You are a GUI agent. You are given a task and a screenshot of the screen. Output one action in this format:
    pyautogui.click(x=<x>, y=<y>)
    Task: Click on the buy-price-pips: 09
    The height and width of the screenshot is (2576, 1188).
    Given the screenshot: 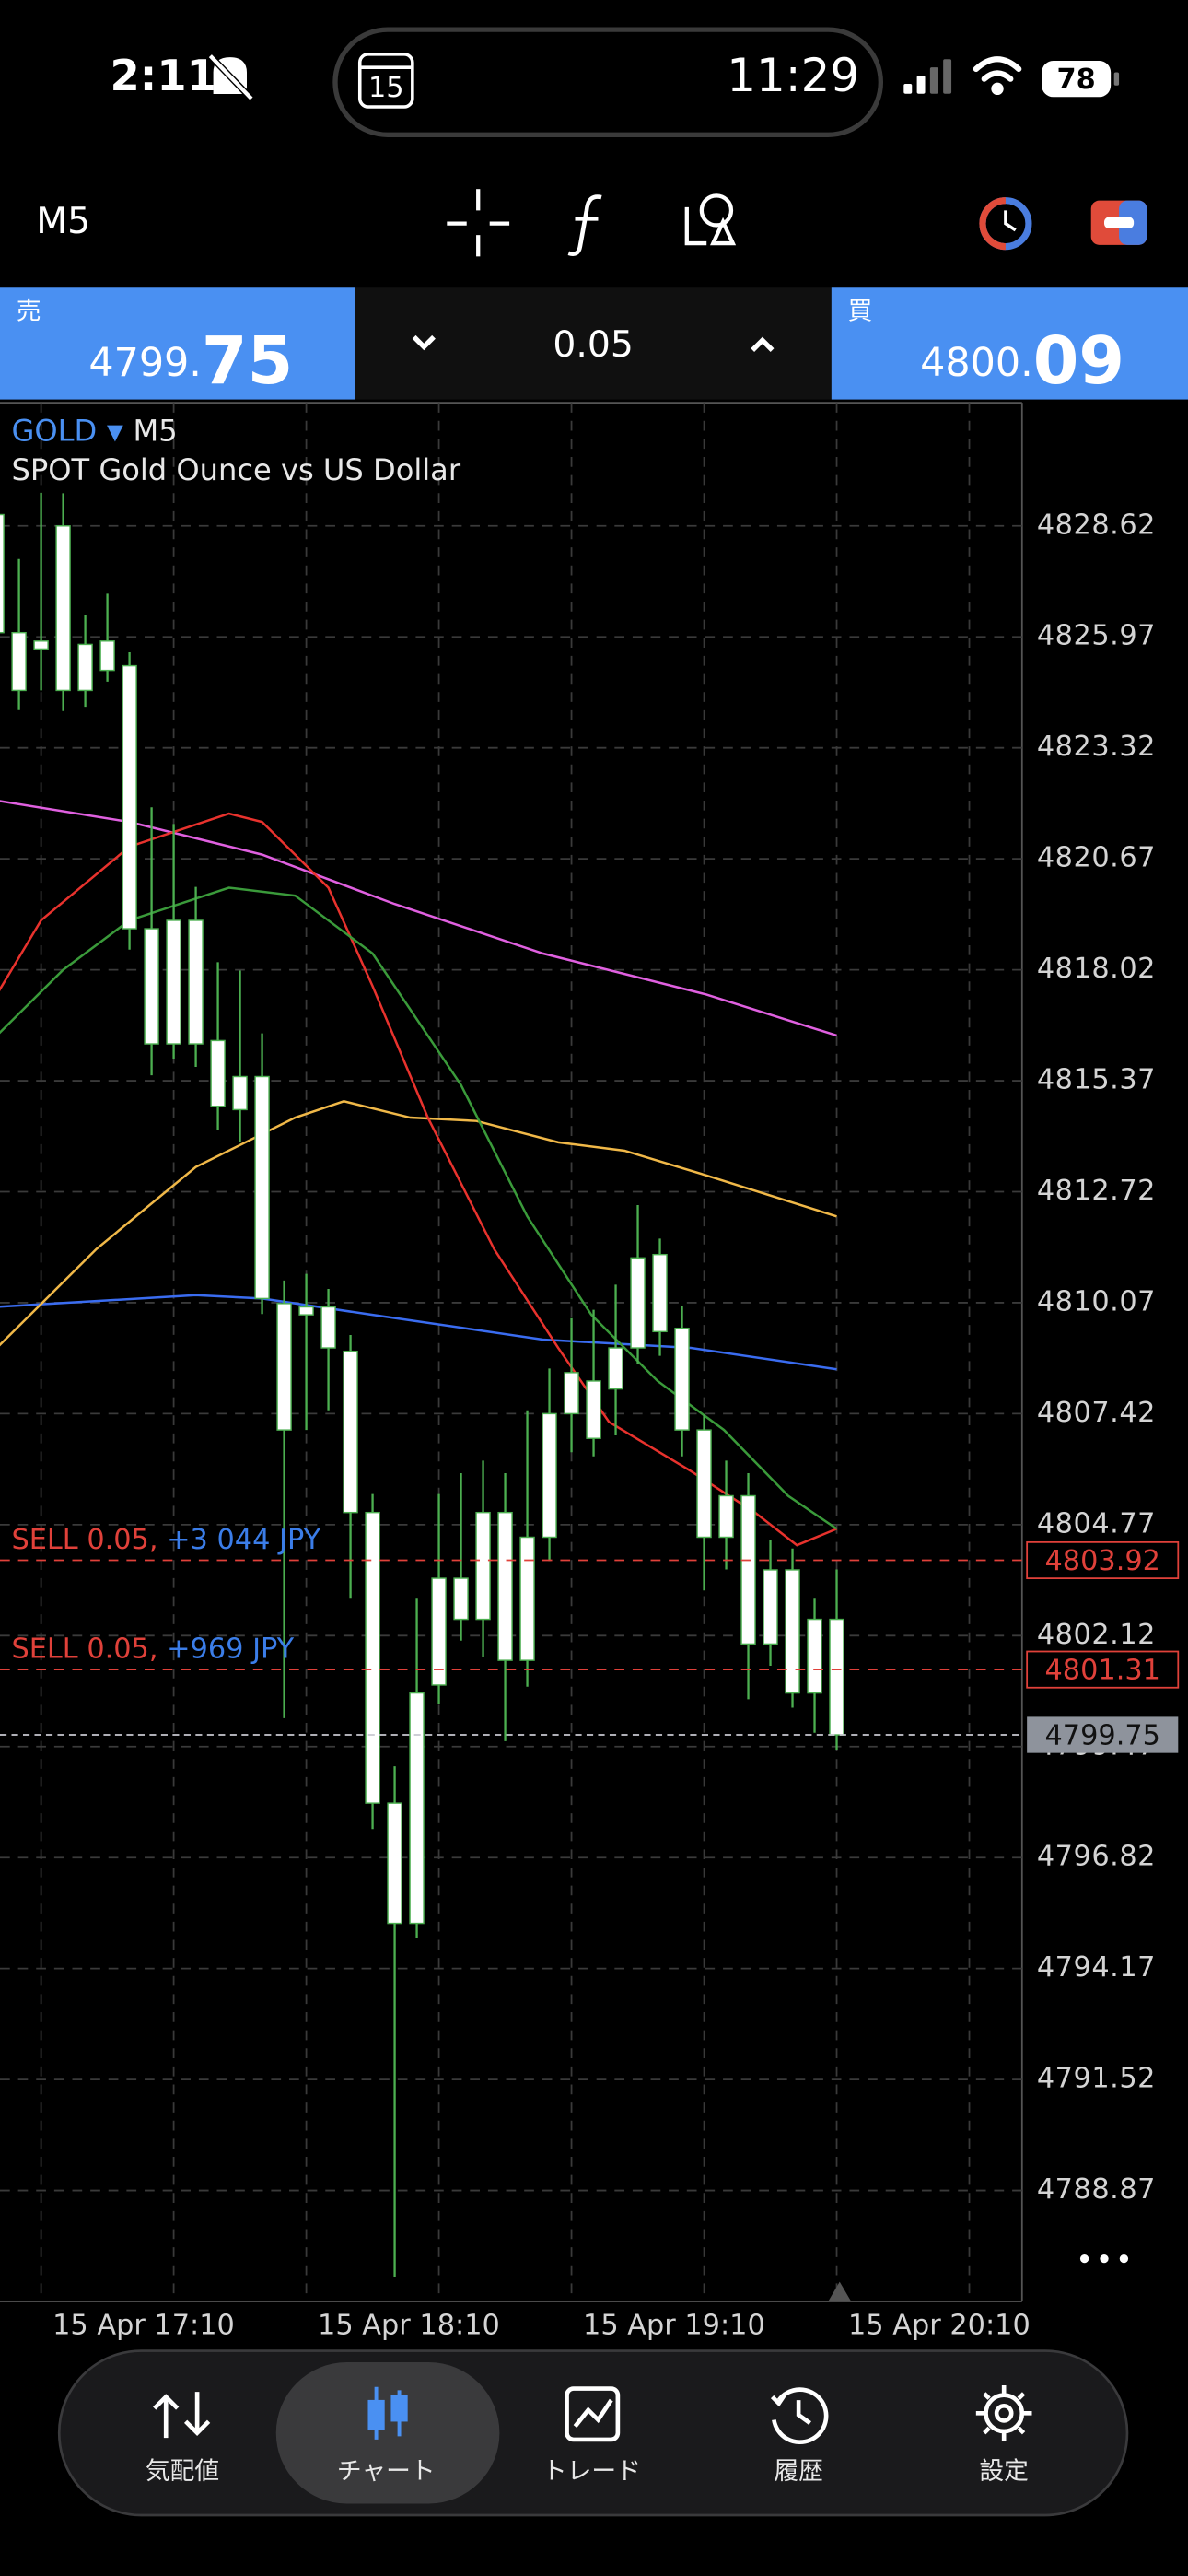 What is the action you would take?
    pyautogui.click(x=1078, y=360)
    